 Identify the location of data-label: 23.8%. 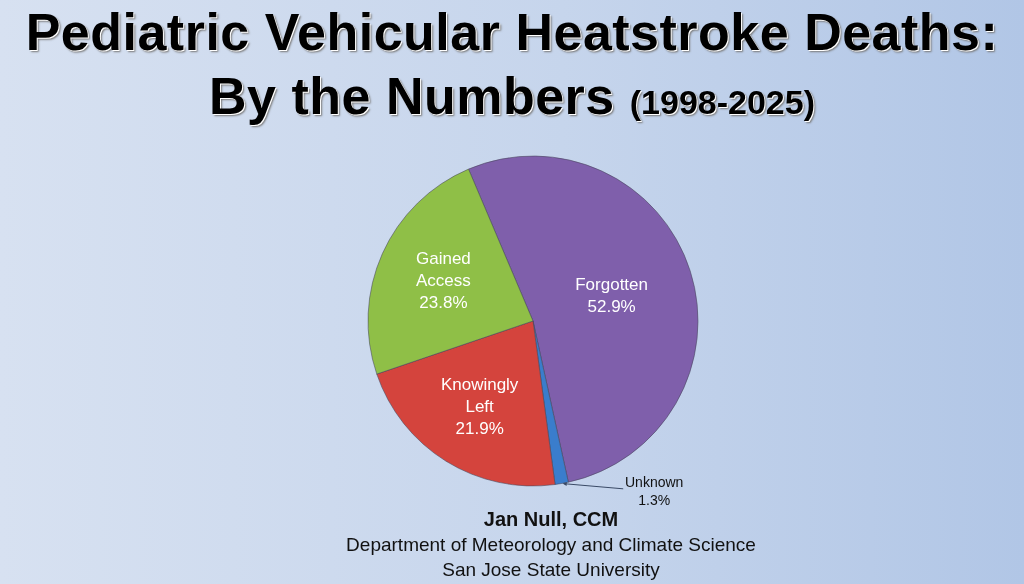
(443, 303).